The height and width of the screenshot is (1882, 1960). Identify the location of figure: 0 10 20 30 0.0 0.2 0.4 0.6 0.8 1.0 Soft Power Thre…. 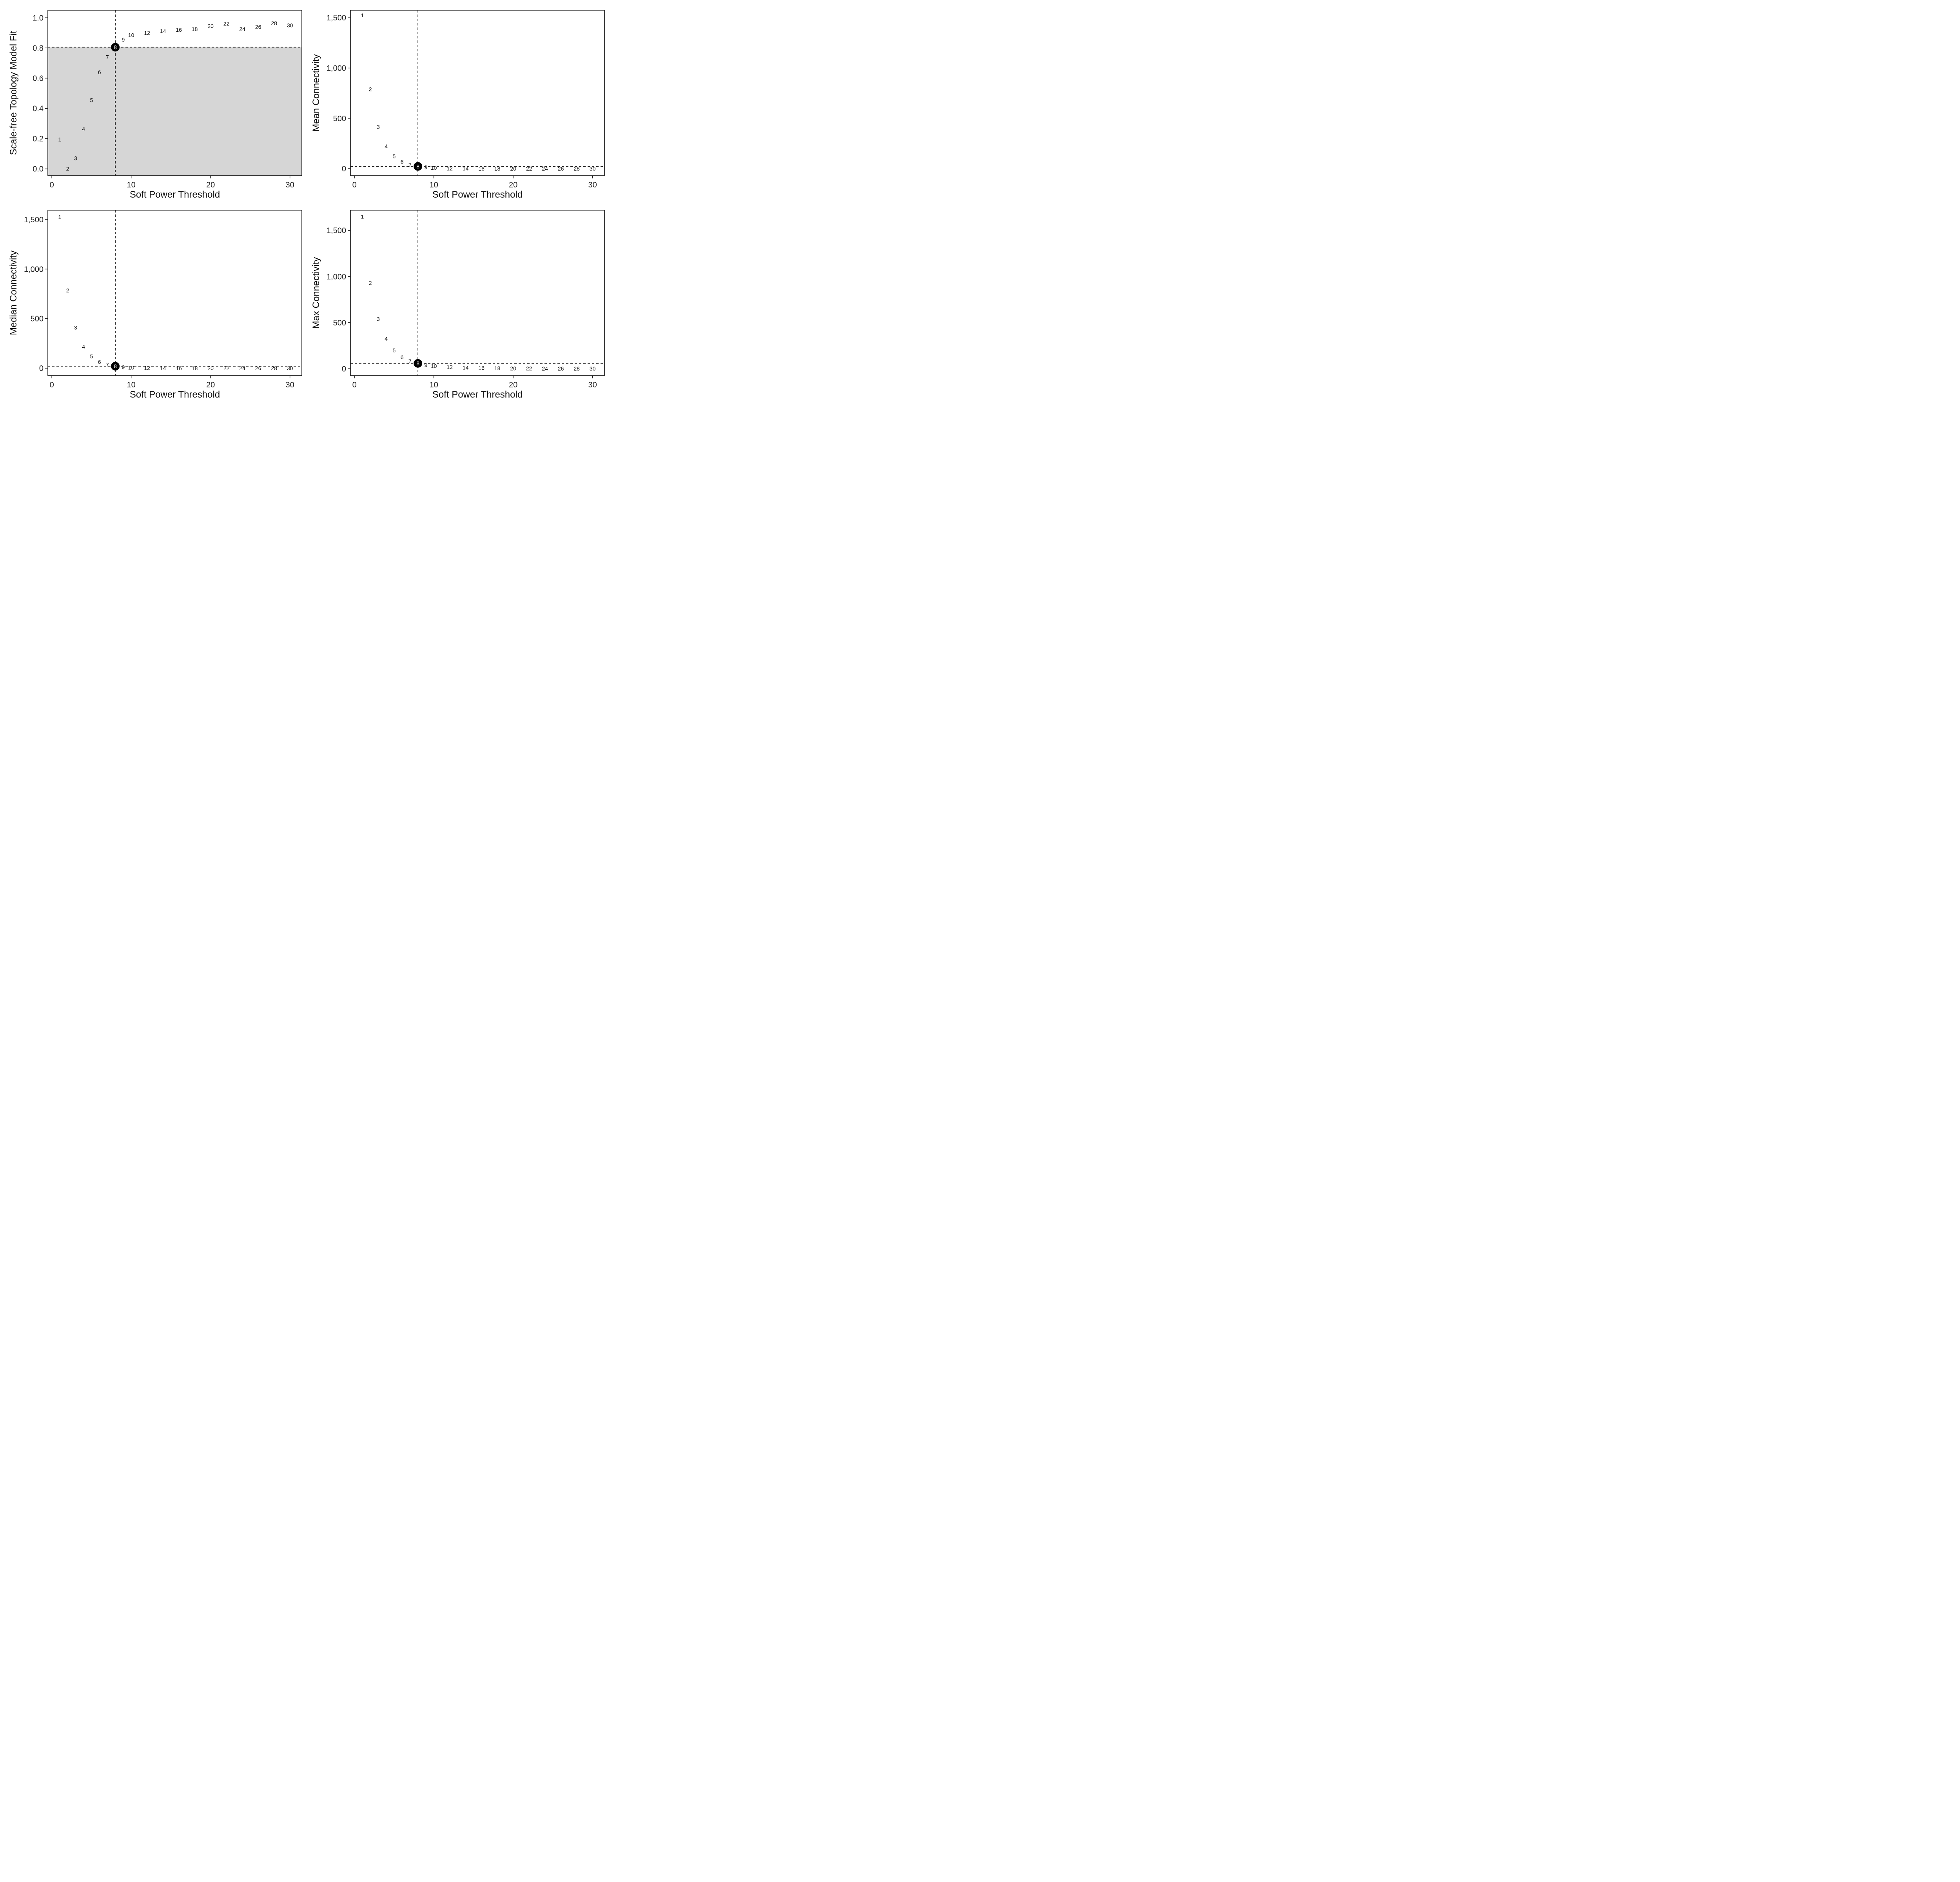
(305, 203).